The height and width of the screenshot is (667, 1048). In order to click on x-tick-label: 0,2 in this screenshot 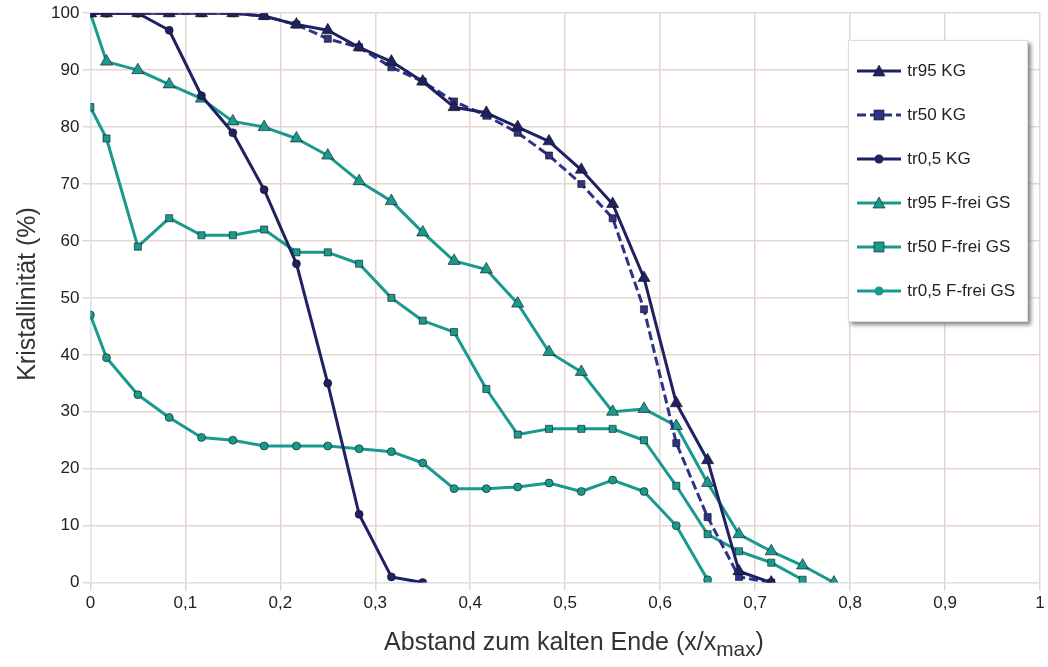, I will do `click(280, 603)`.